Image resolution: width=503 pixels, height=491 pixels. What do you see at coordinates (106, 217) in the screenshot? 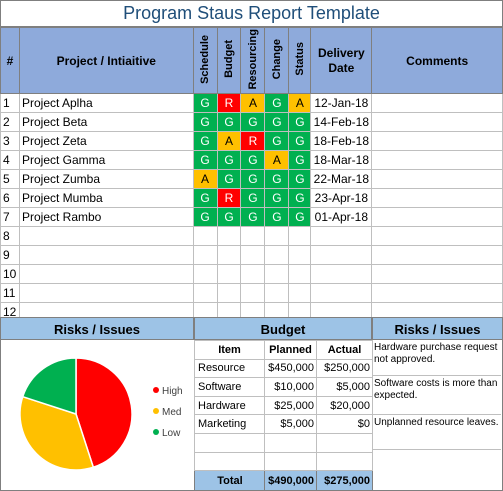
I see `project-name: Project Rambo` at bounding box center [106, 217].